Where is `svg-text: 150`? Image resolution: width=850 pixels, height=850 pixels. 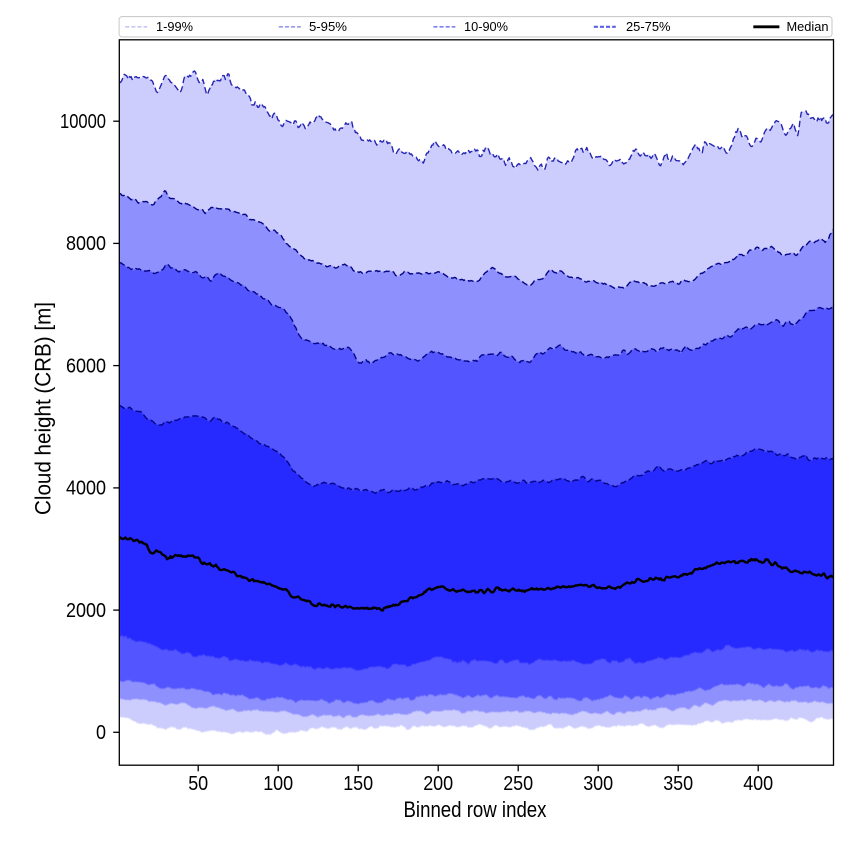 svg-text: 150 is located at coordinates (358, 784).